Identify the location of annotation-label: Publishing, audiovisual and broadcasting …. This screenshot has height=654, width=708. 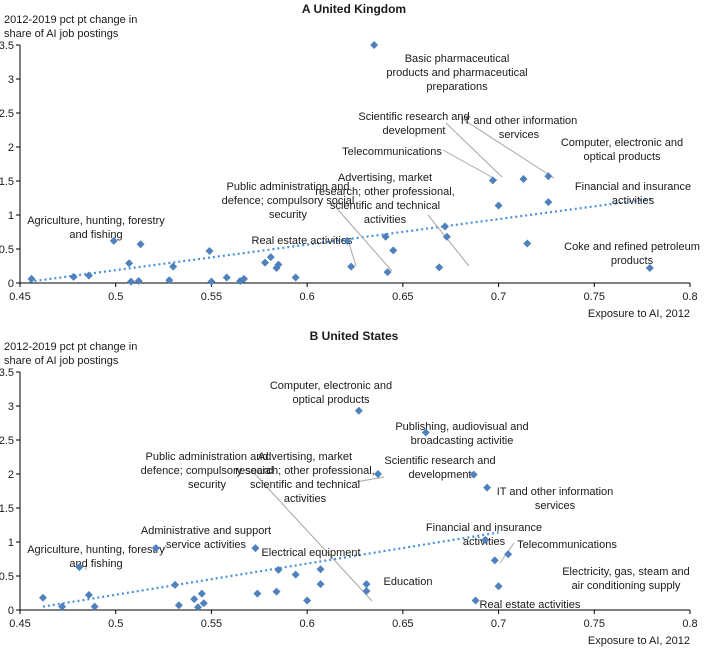
(461, 434).